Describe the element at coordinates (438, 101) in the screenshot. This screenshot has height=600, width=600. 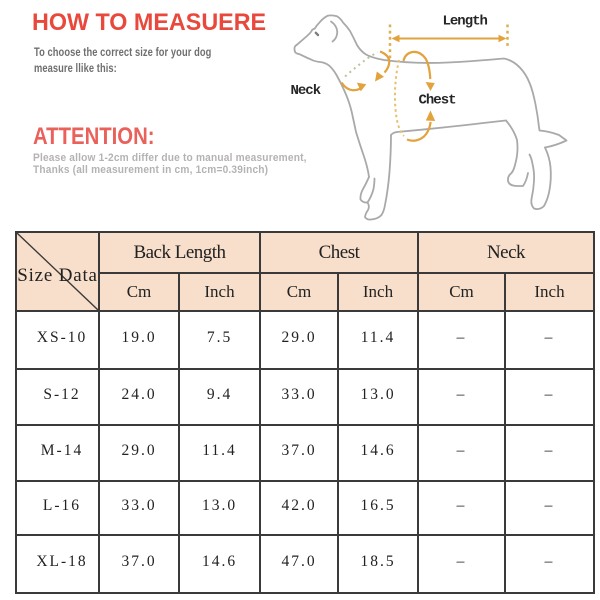
I see `svg-text: Chest` at that location.